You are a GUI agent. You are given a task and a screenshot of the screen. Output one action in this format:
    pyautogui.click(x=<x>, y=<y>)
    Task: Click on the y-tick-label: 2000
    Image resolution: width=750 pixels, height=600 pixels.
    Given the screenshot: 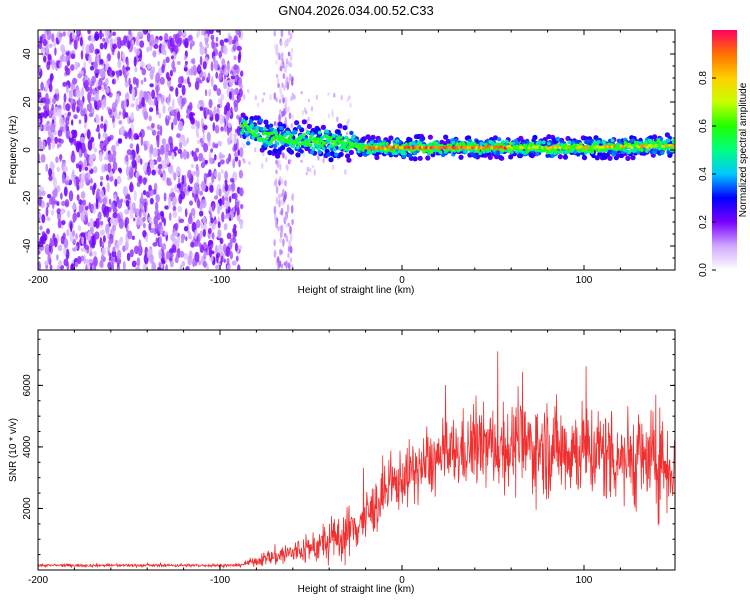 What is the action you would take?
    pyautogui.click(x=27, y=508)
    